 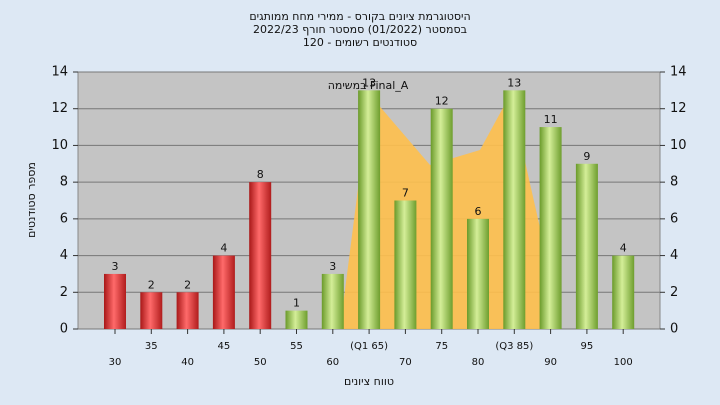 What do you see at coordinates (296, 346) in the screenshot?
I see `x-tick-label: 55` at bounding box center [296, 346].